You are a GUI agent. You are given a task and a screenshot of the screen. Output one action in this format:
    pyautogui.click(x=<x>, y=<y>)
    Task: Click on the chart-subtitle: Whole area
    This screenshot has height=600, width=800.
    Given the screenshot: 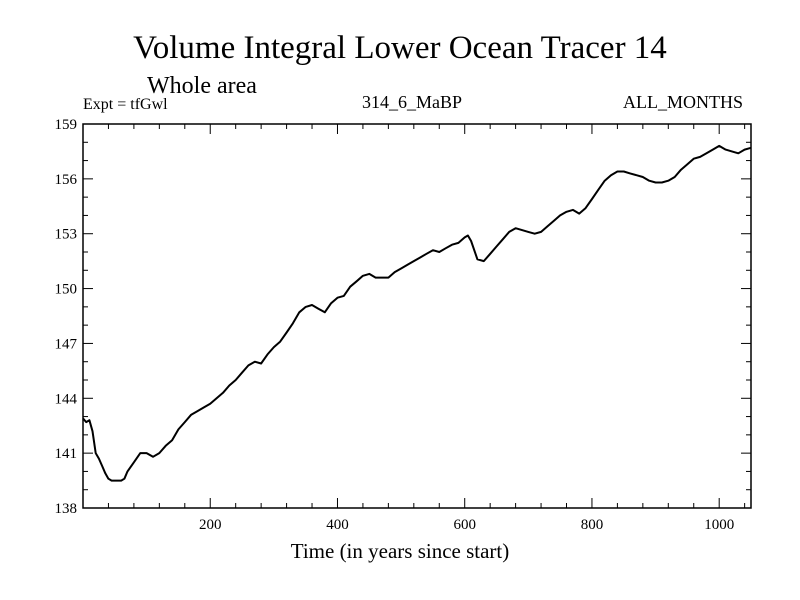 What is the action you would take?
    pyautogui.click(x=202, y=86)
    